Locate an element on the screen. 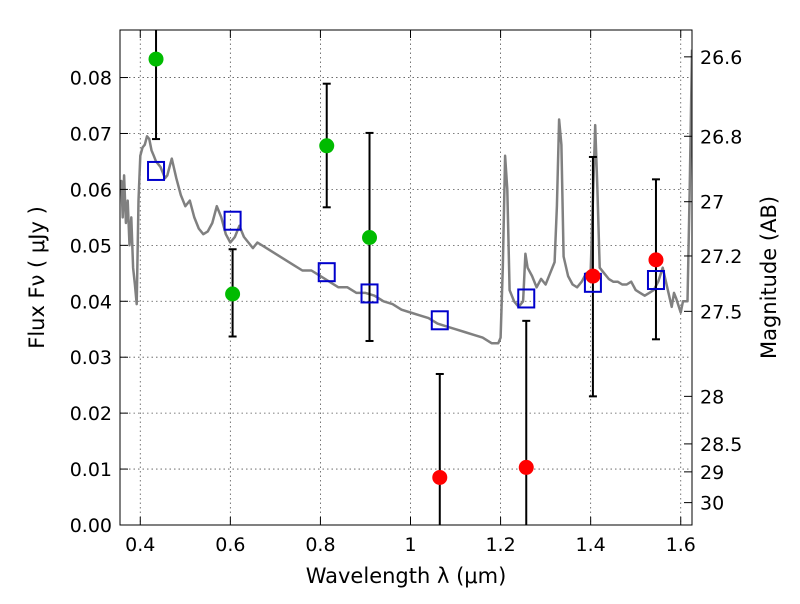  x-tick-label: 1.4 is located at coordinates (591, 545).